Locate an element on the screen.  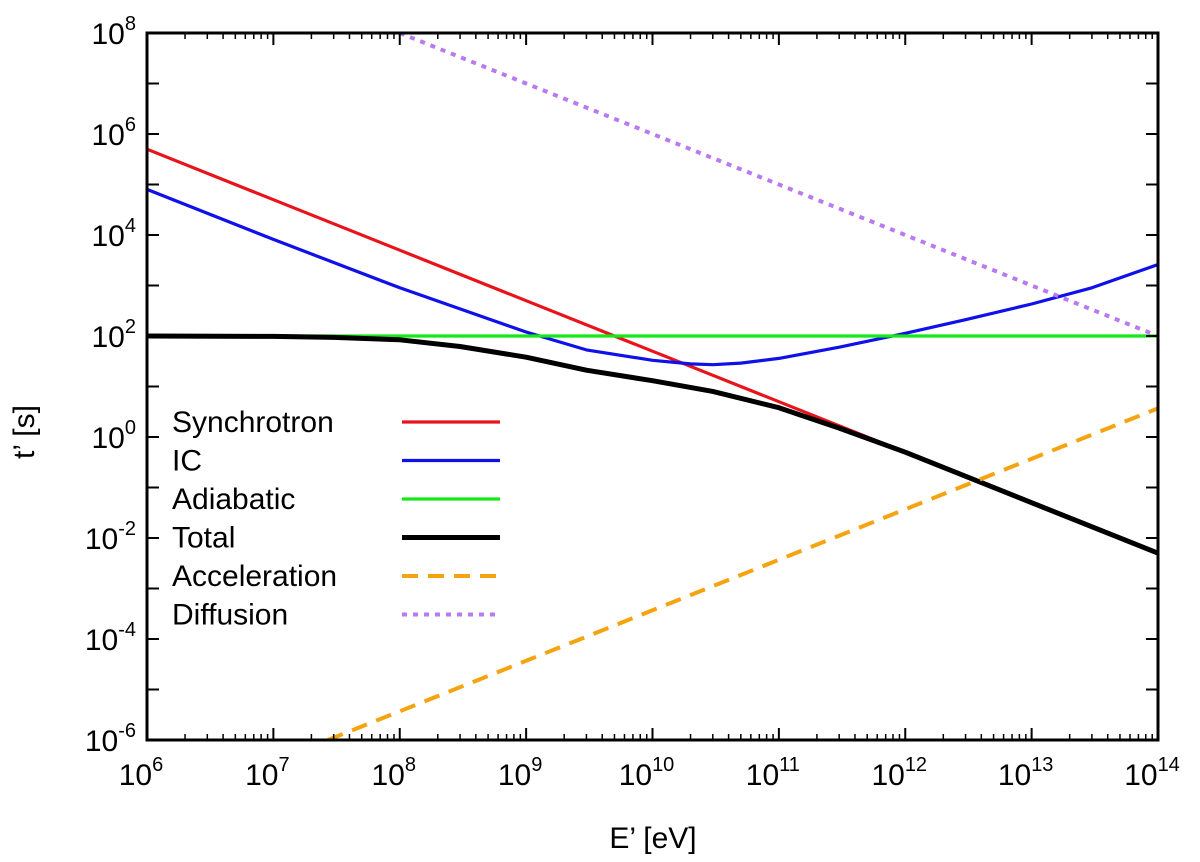
x-tick-label: 10¹¹ is located at coordinates (773, 773).